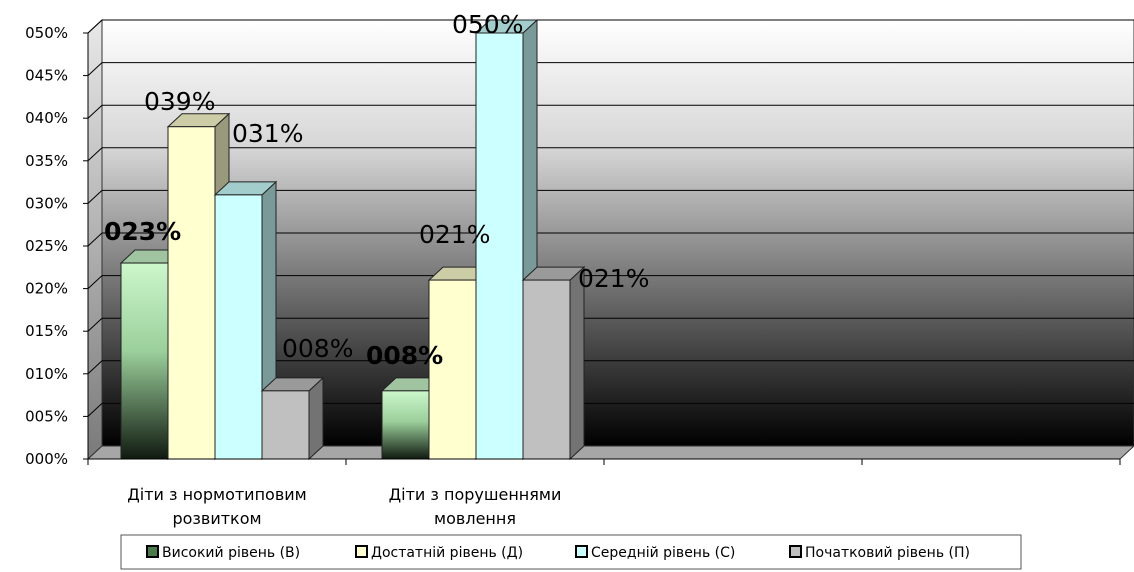  I want to click on legend-label: Середній рівень (С), so click(663, 553).